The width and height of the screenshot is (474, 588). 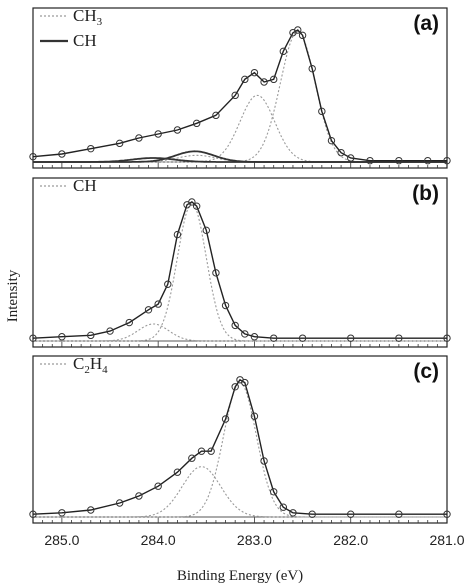 What do you see at coordinates (350, 540) in the screenshot?
I see `x-tick-label: 282.0` at bounding box center [350, 540].